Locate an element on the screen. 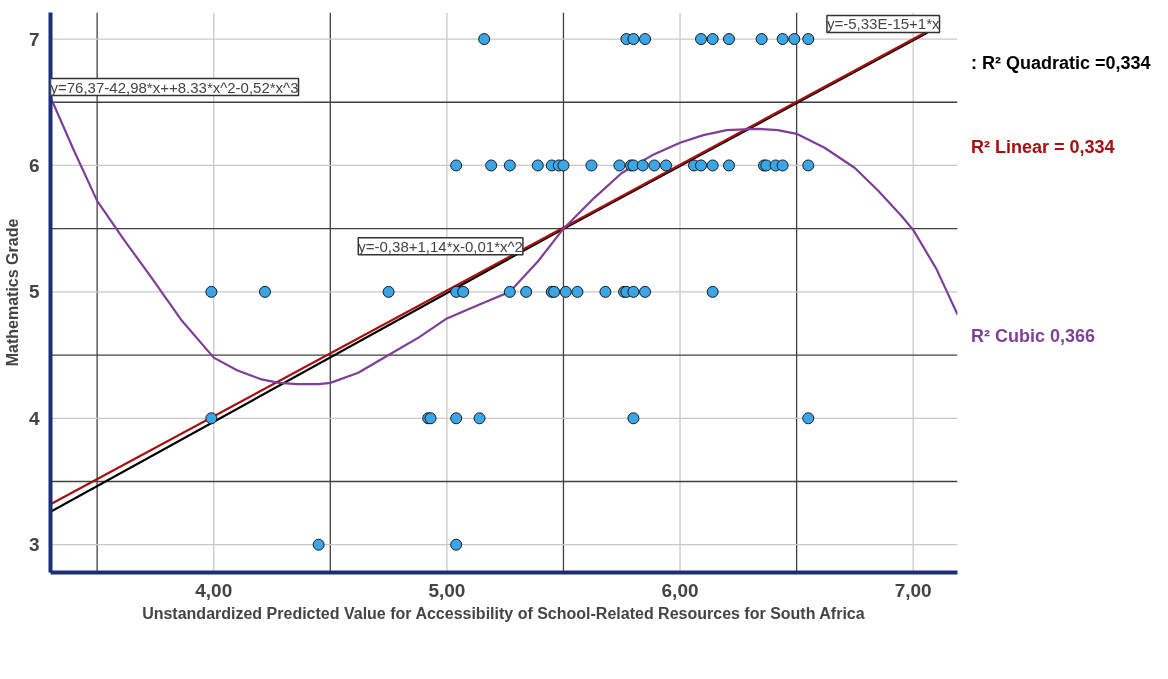 Image resolution: width=1168 pixels, height=679 pixels. y-tick-label: 3 is located at coordinates (34, 545).